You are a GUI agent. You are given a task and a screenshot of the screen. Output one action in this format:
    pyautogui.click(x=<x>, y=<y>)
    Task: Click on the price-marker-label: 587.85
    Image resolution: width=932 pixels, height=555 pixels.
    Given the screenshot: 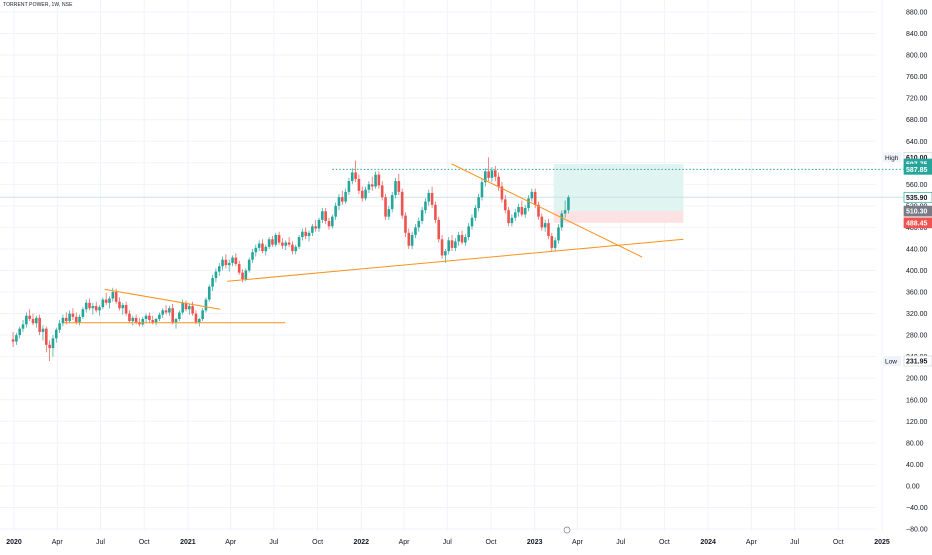 What is the action you would take?
    pyautogui.click(x=917, y=170)
    